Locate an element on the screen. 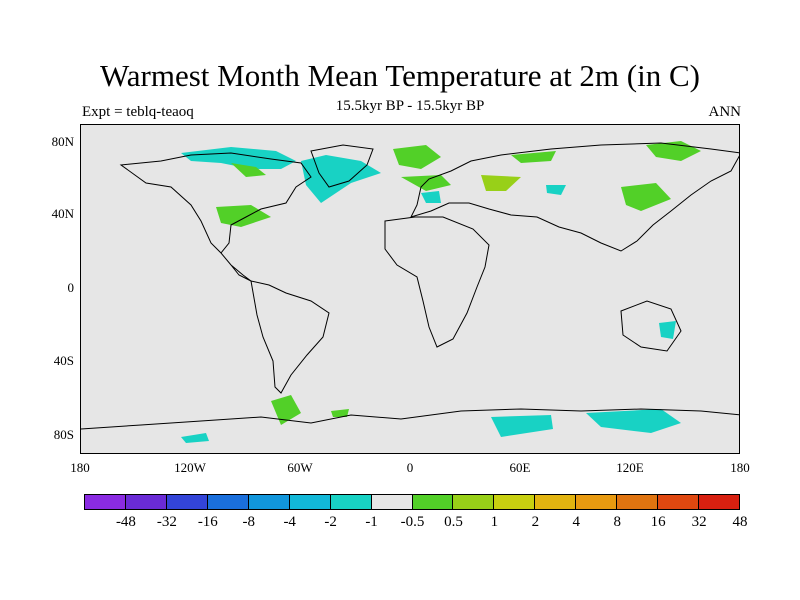  lat-tick-label: 40N is located at coordinates (62, 213).